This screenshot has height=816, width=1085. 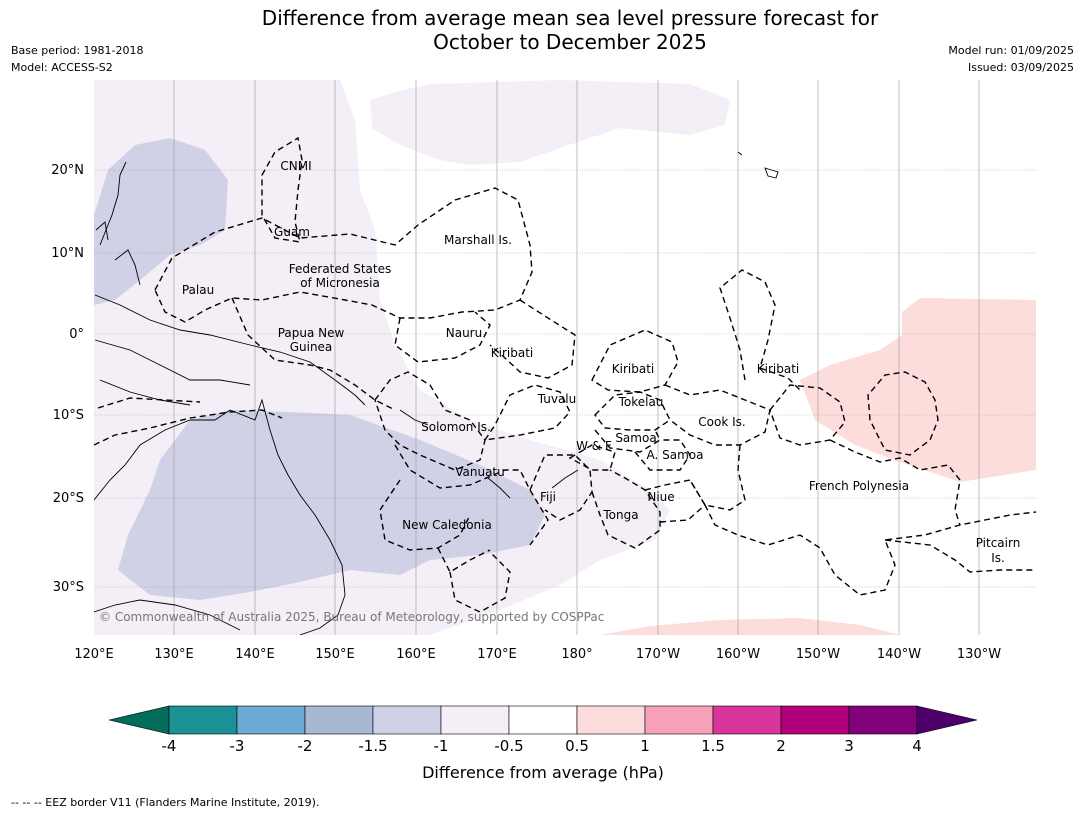 What do you see at coordinates (570, 42) in the screenshot?
I see `title-line-2: October to December 2025` at bounding box center [570, 42].